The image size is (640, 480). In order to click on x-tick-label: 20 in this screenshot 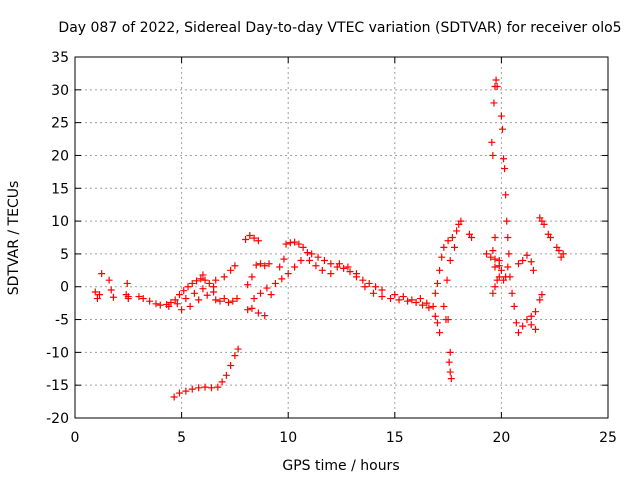, I will do `click(501, 438)`.